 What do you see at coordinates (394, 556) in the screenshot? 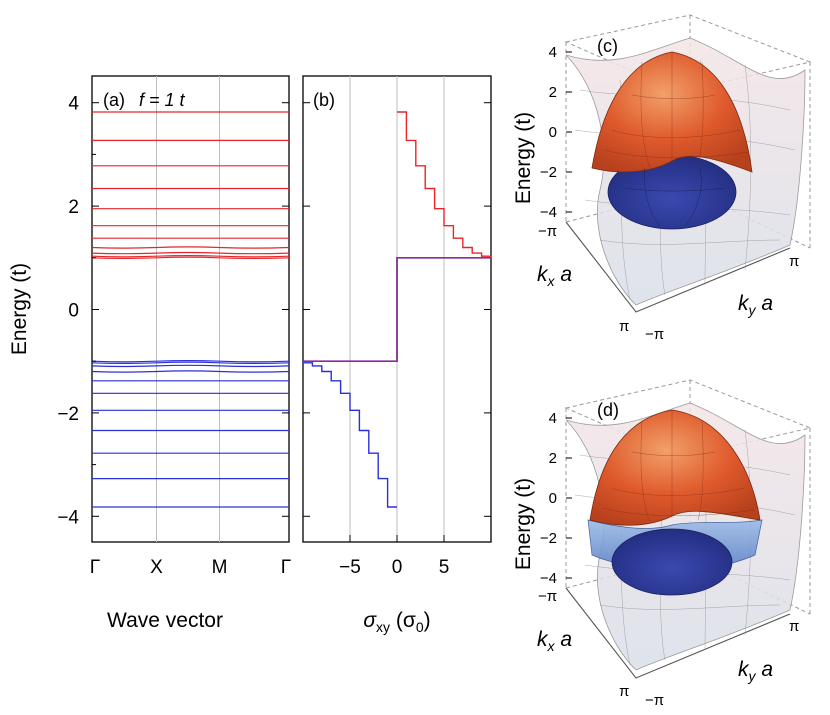
I see `x-ticks: −5 0 5` at bounding box center [394, 556].